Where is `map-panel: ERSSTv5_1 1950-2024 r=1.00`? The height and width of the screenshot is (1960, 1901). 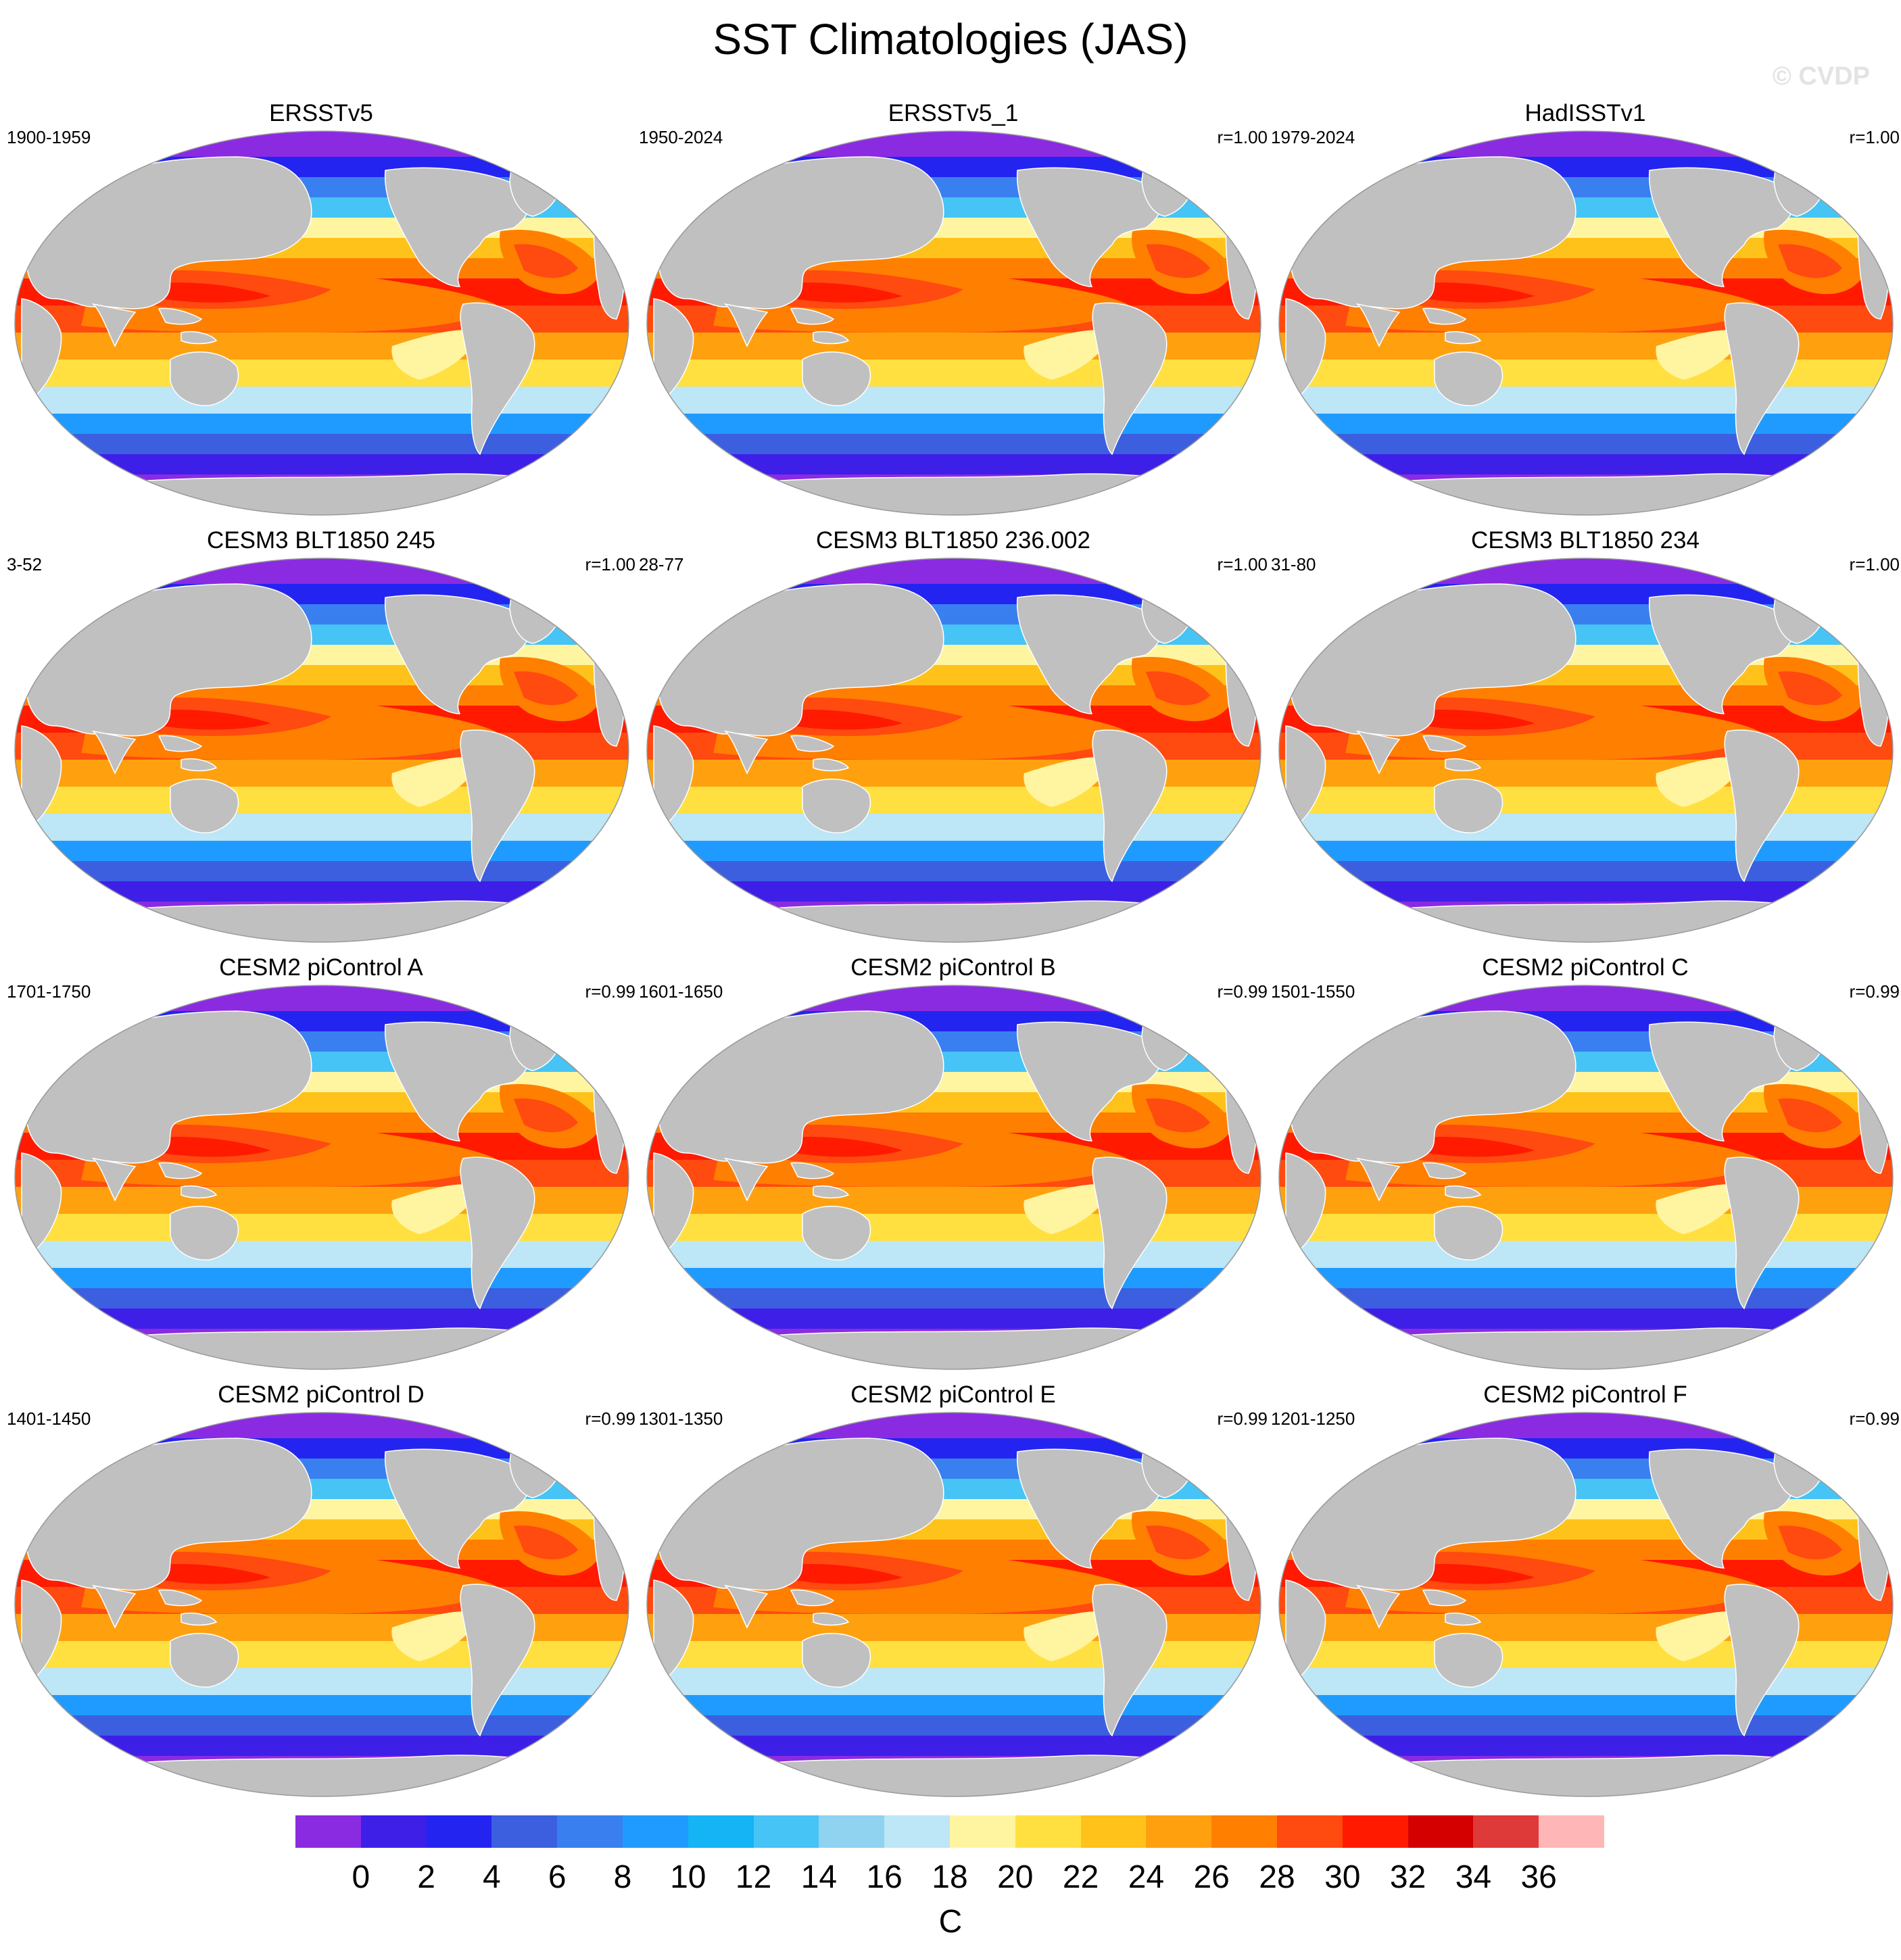 map-panel: ERSSTv5_1 1950-2024 r=1.00 is located at coordinates (953, 313).